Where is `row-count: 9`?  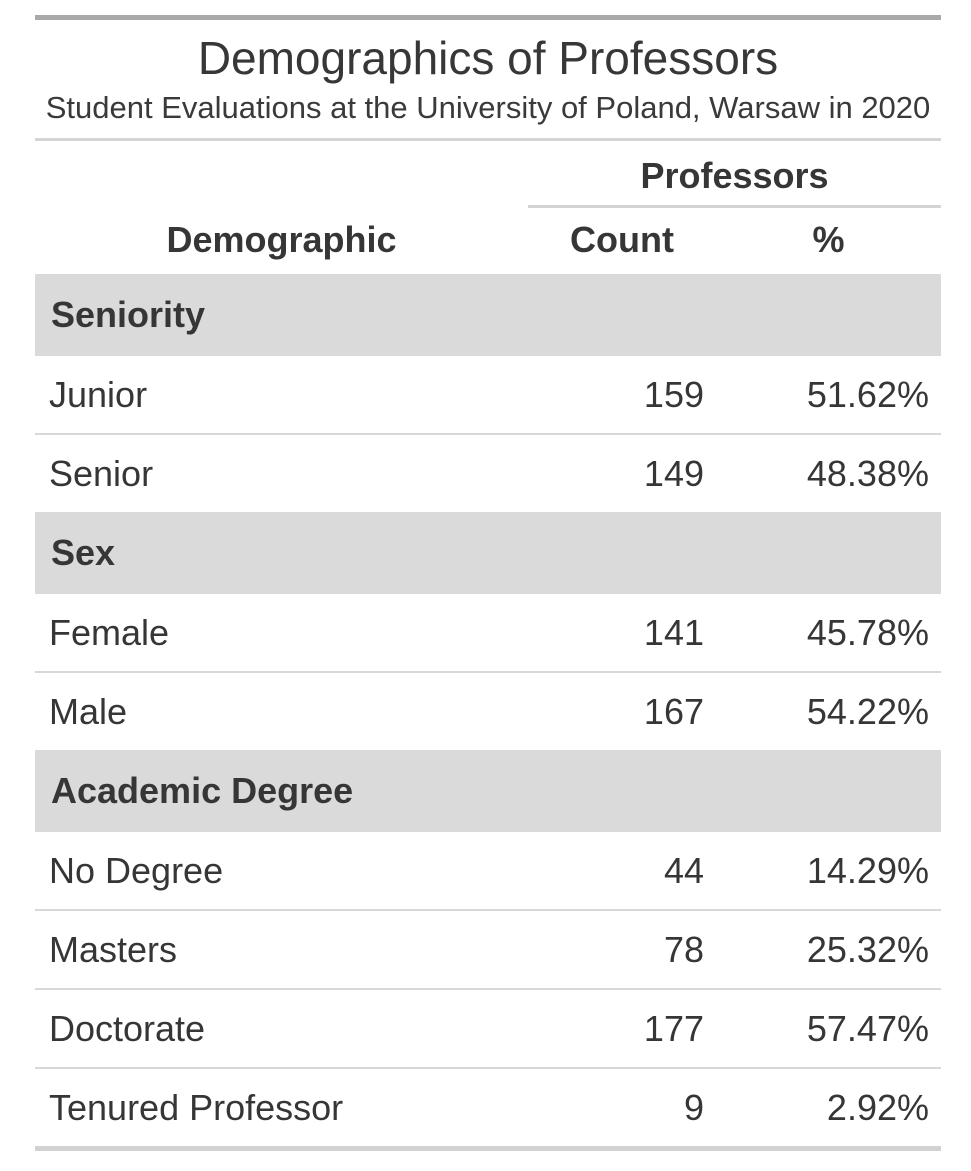
row-count: 9 is located at coordinates (693, 1107).